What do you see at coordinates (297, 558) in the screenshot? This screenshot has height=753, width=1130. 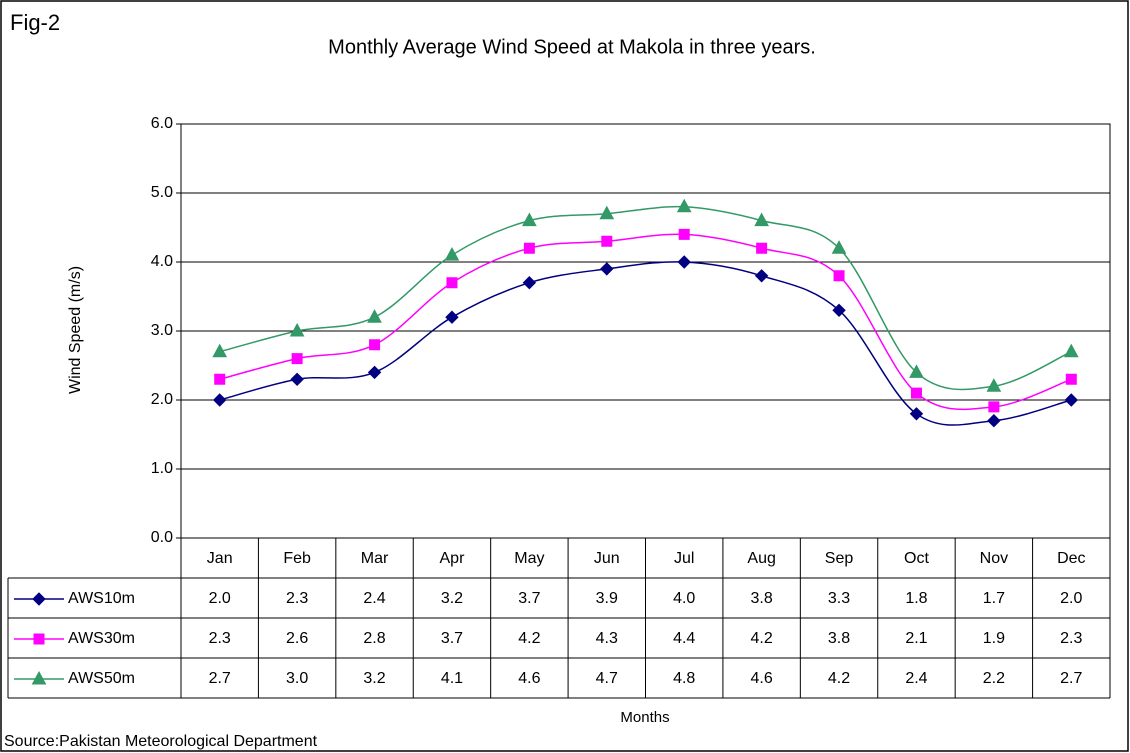 I see `x-tick-label: Feb` at bounding box center [297, 558].